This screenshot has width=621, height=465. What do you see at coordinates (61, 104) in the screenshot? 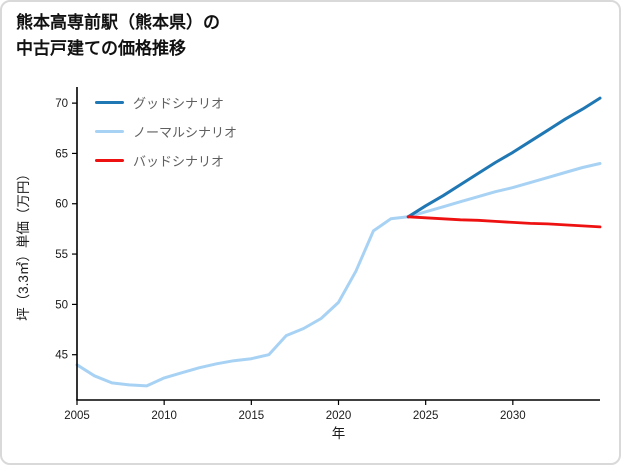
I see `svg-text: 70` at bounding box center [61, 104].